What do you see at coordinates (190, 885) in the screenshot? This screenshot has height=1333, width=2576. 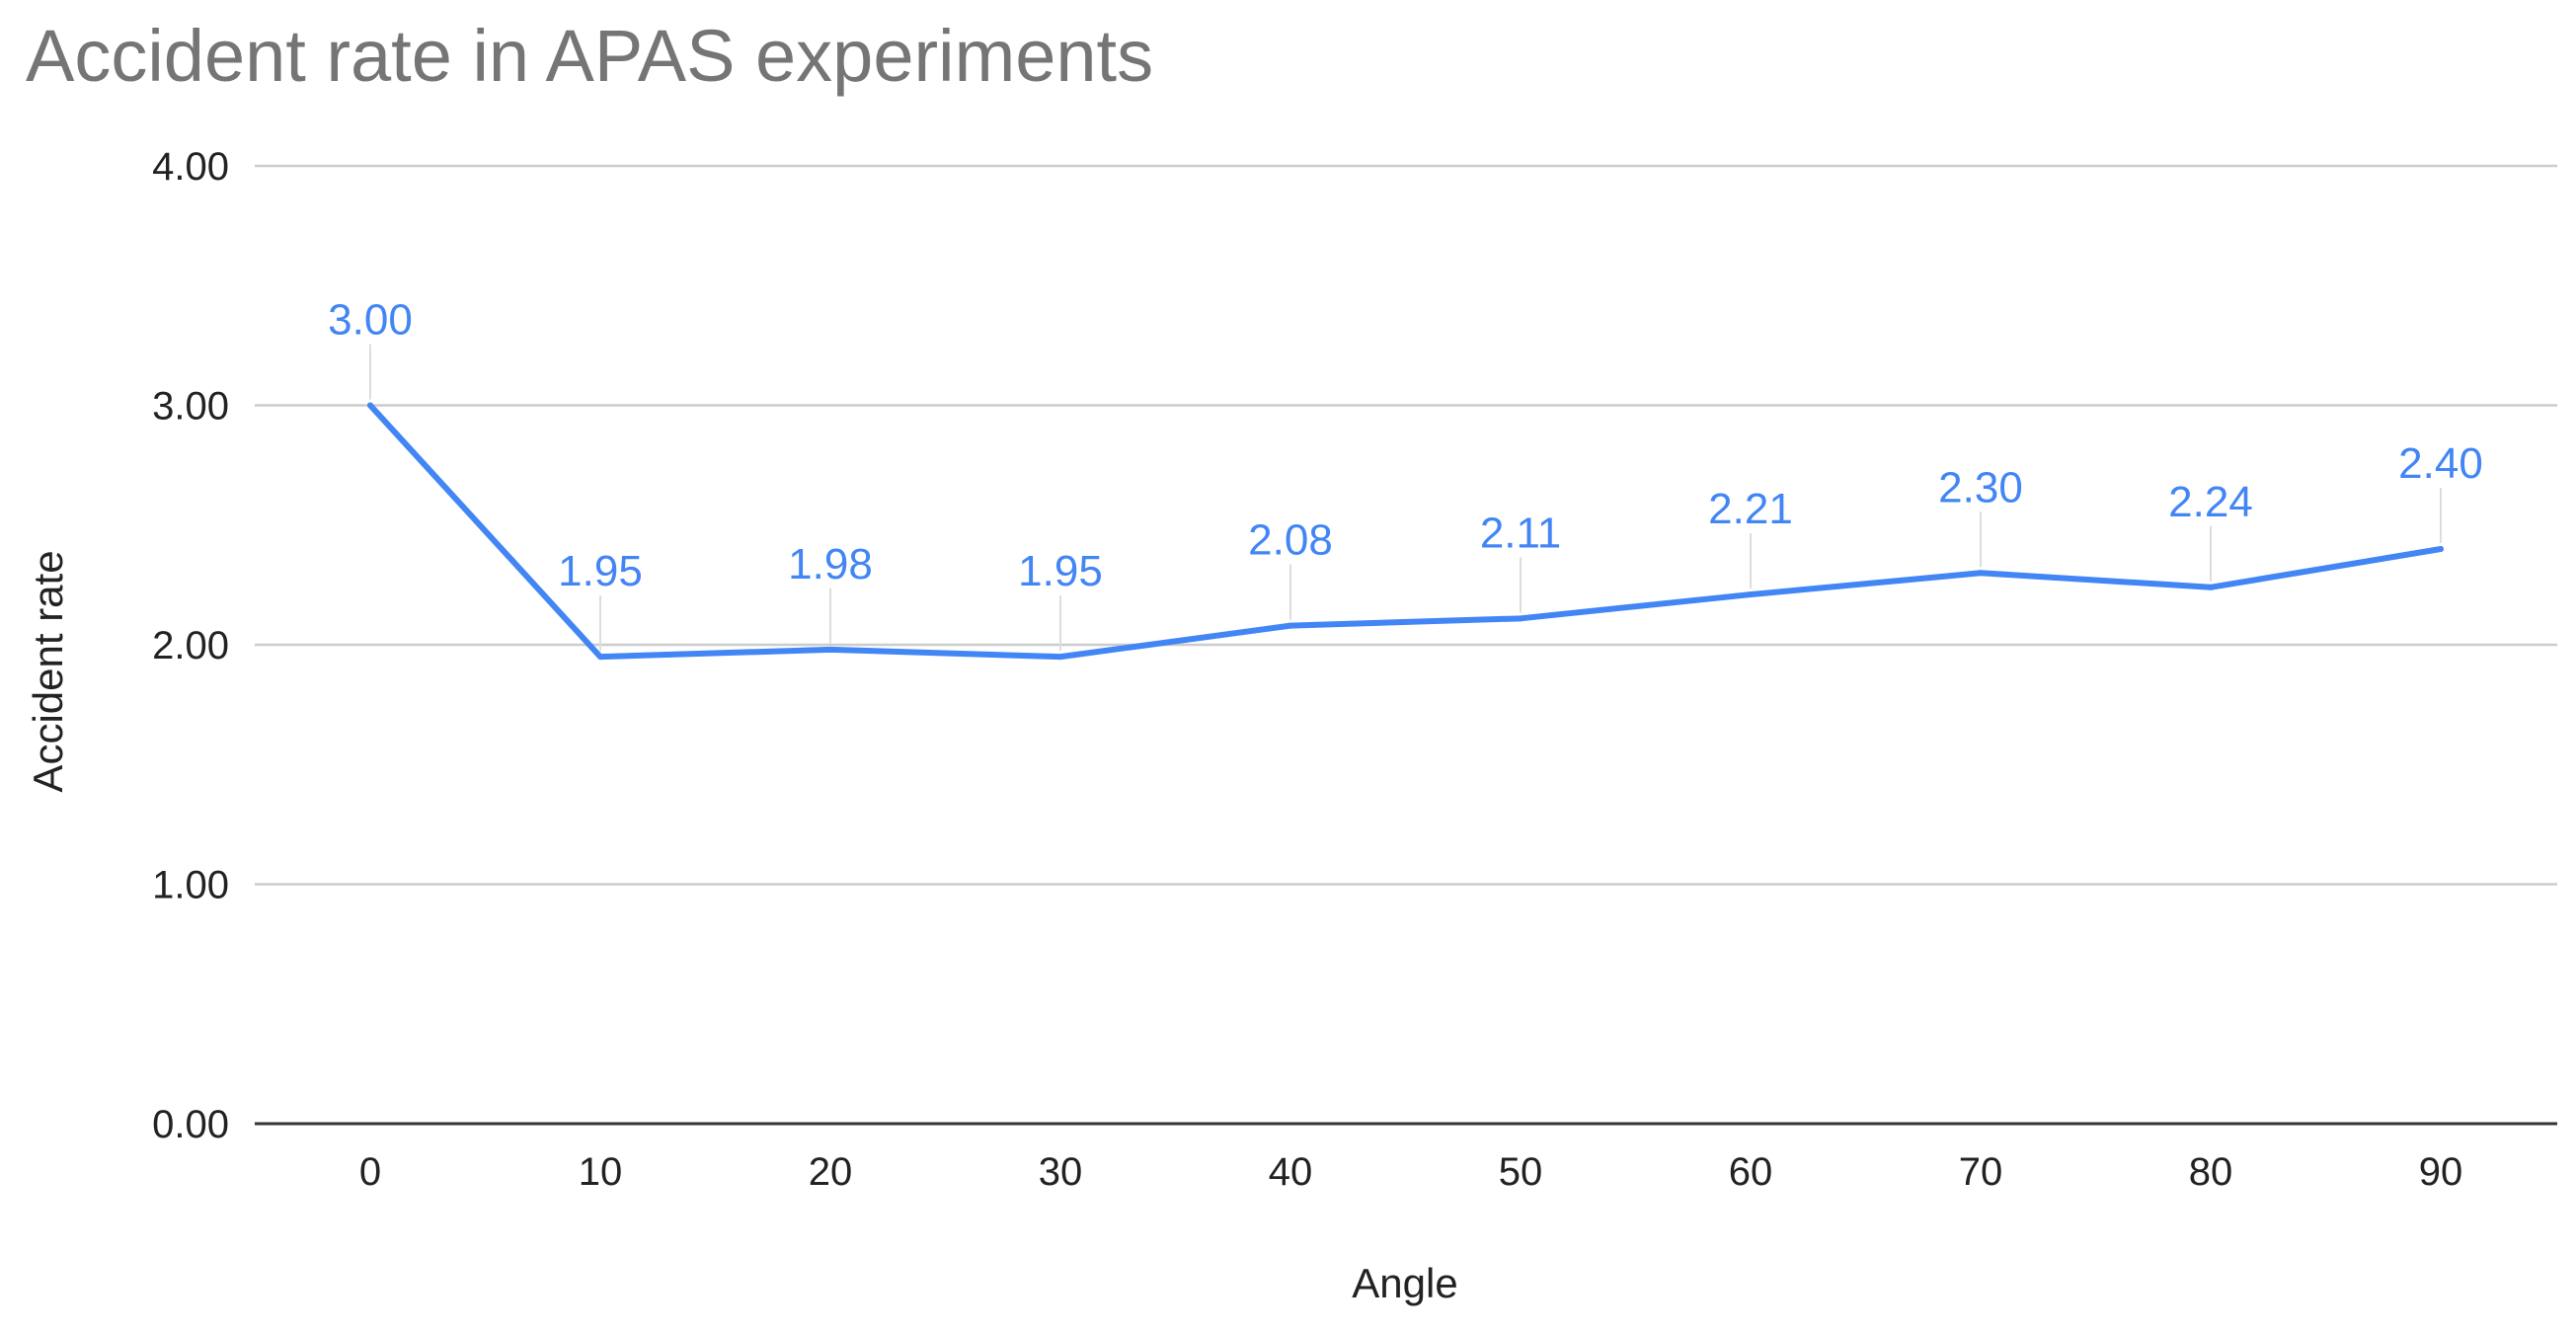 I see `y-tick-label: 1.00` at bounding box center [190, 885].